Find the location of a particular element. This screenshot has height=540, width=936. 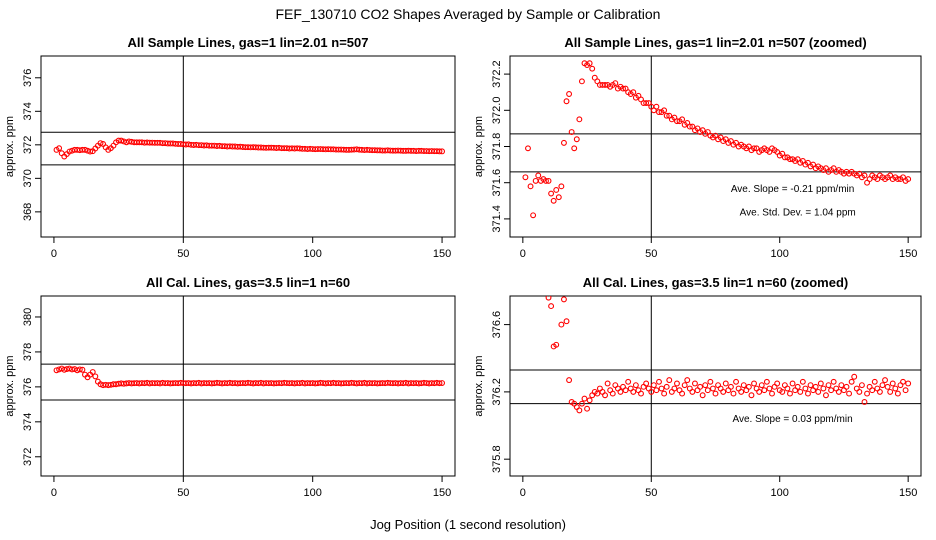

annotation-text: Ave. Slope = -0.21 ppm/min is located at coordinates (793, 189).